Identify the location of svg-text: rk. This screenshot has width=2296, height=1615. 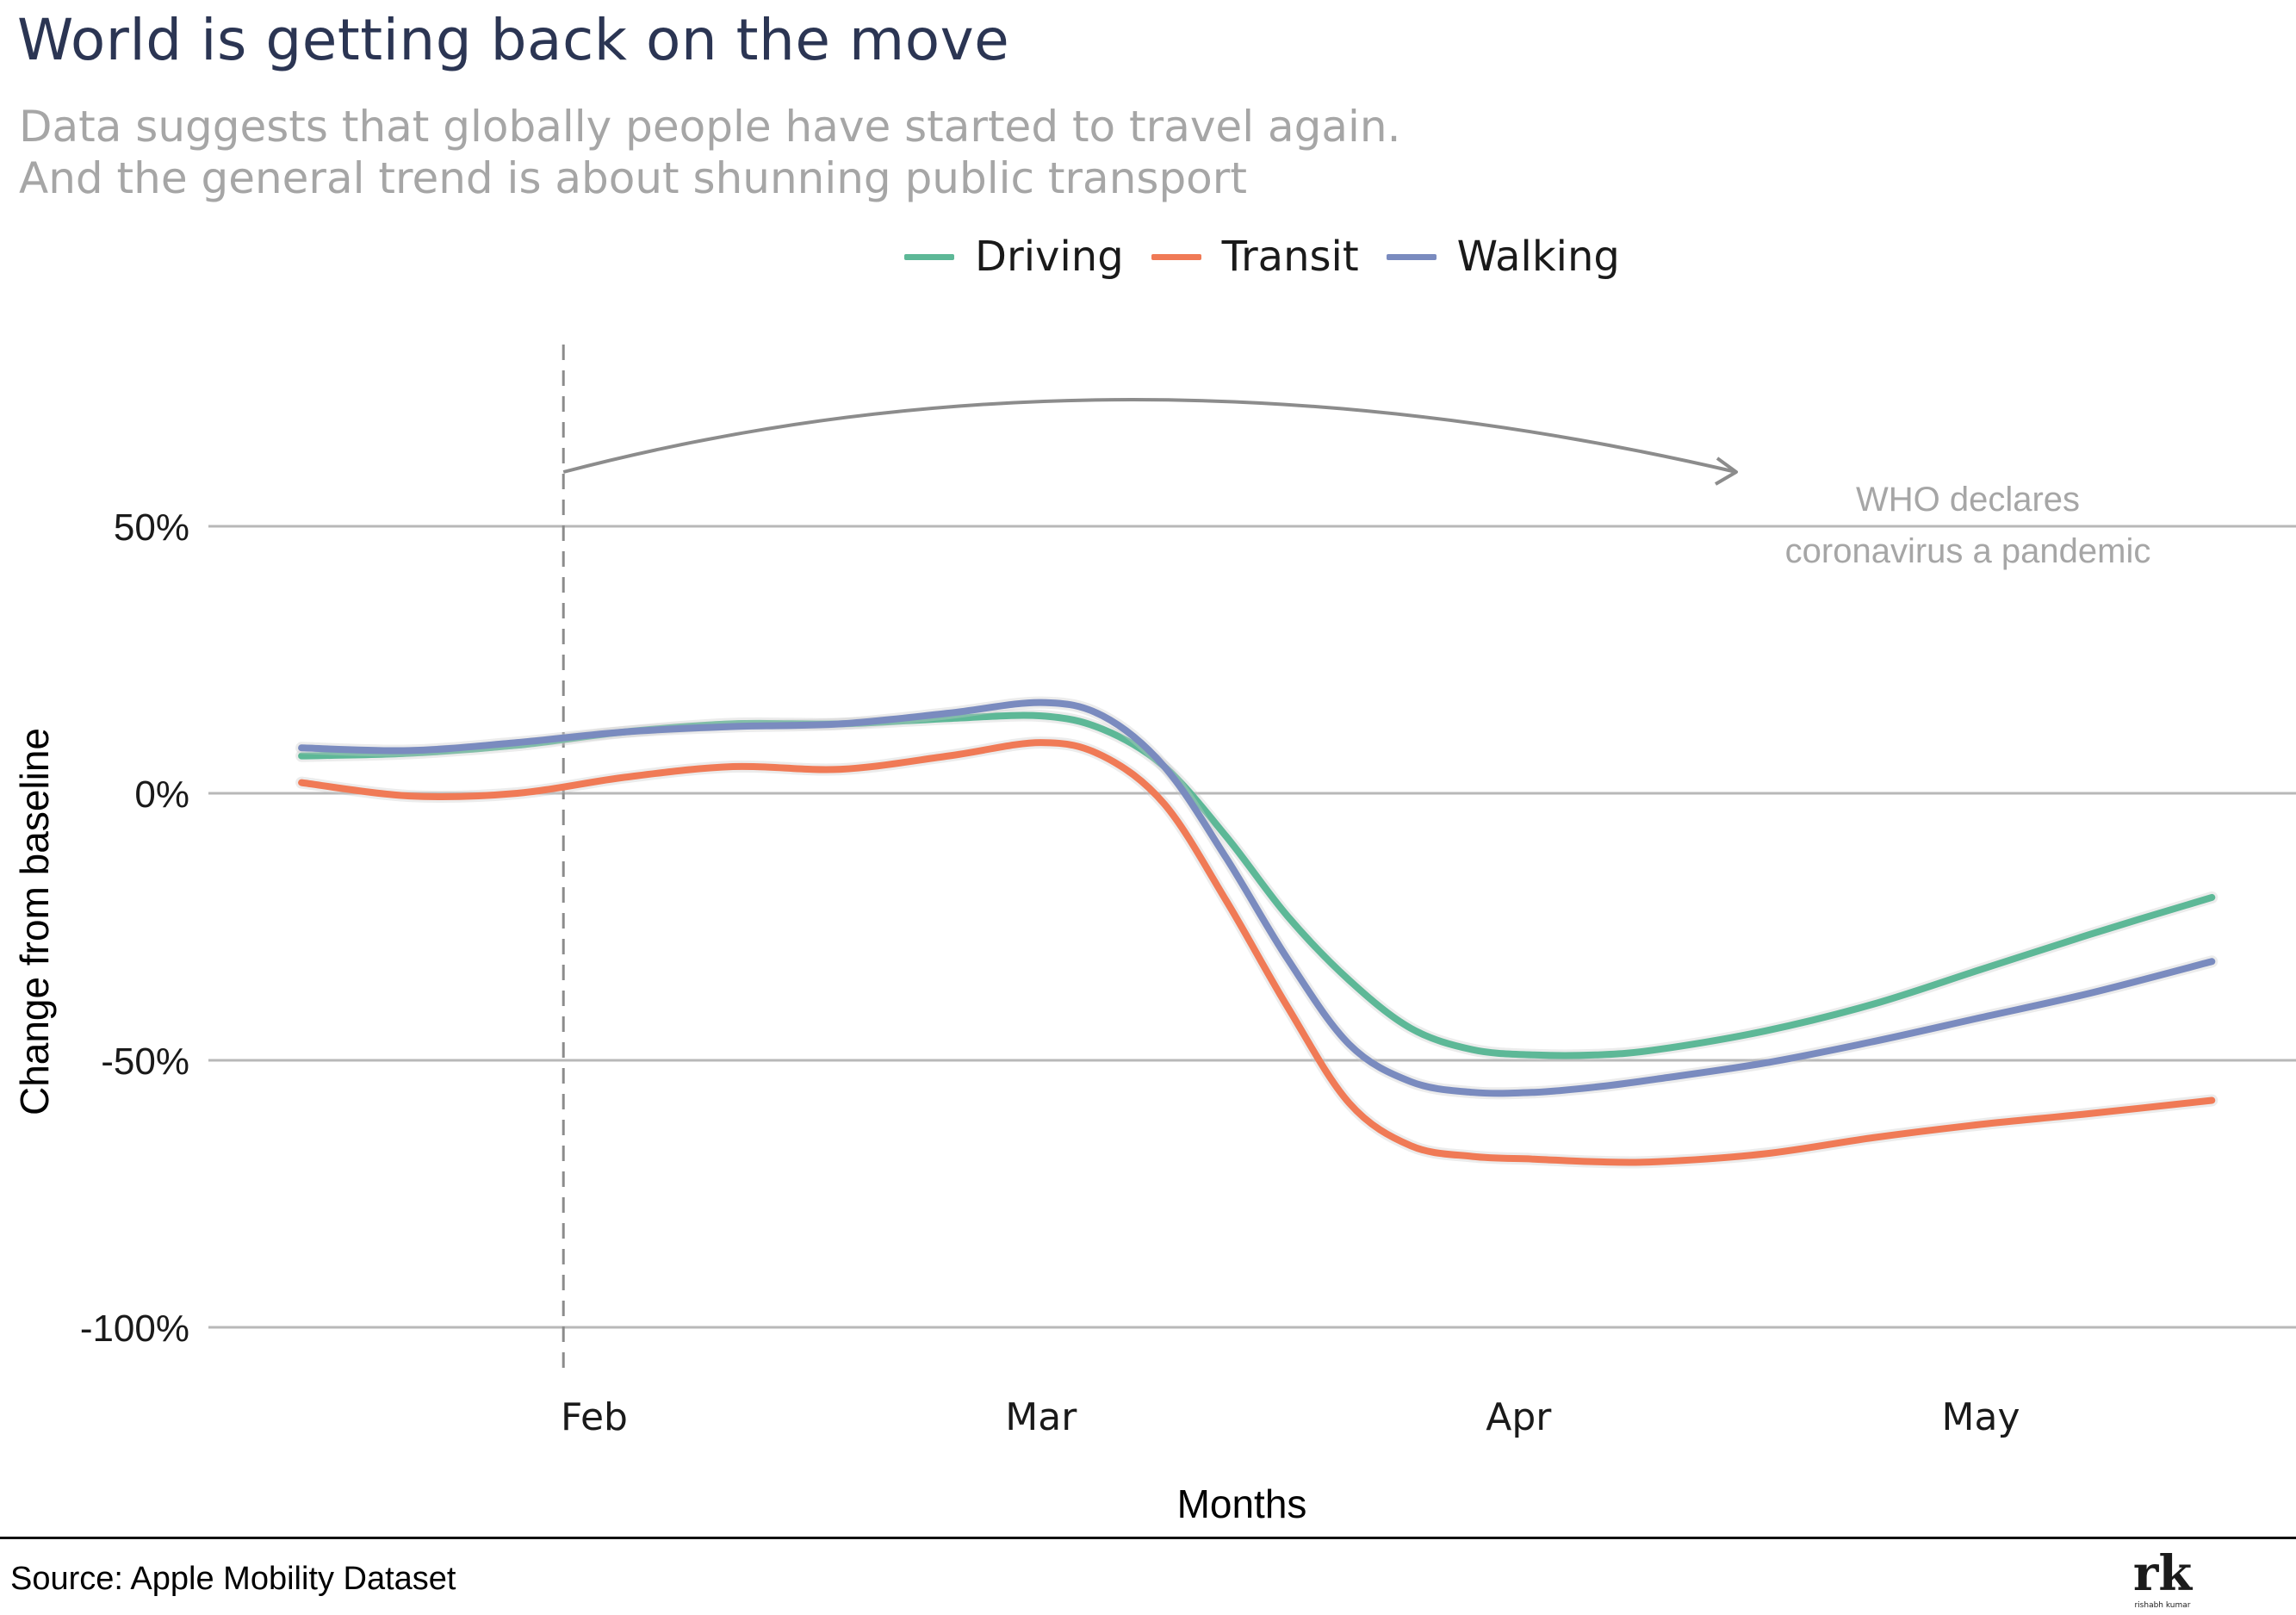
(2163, 1575).